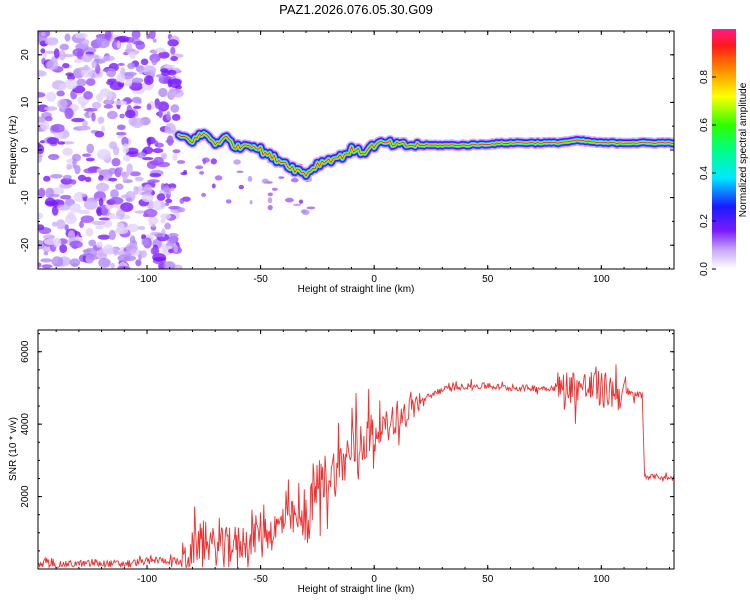  I want to click on colorbar-tick-label: 0.0, so click(704, 269).